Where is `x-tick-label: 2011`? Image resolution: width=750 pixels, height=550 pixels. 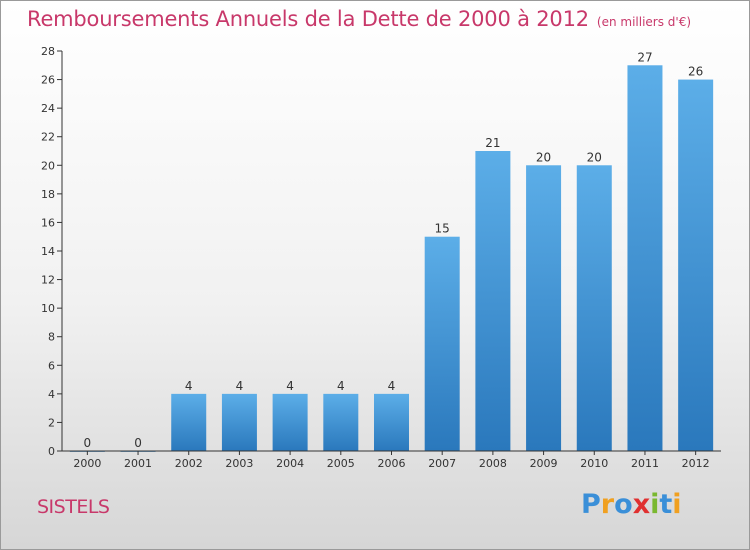
x-tick-label: 2011 is located at coordinates (645, 463).